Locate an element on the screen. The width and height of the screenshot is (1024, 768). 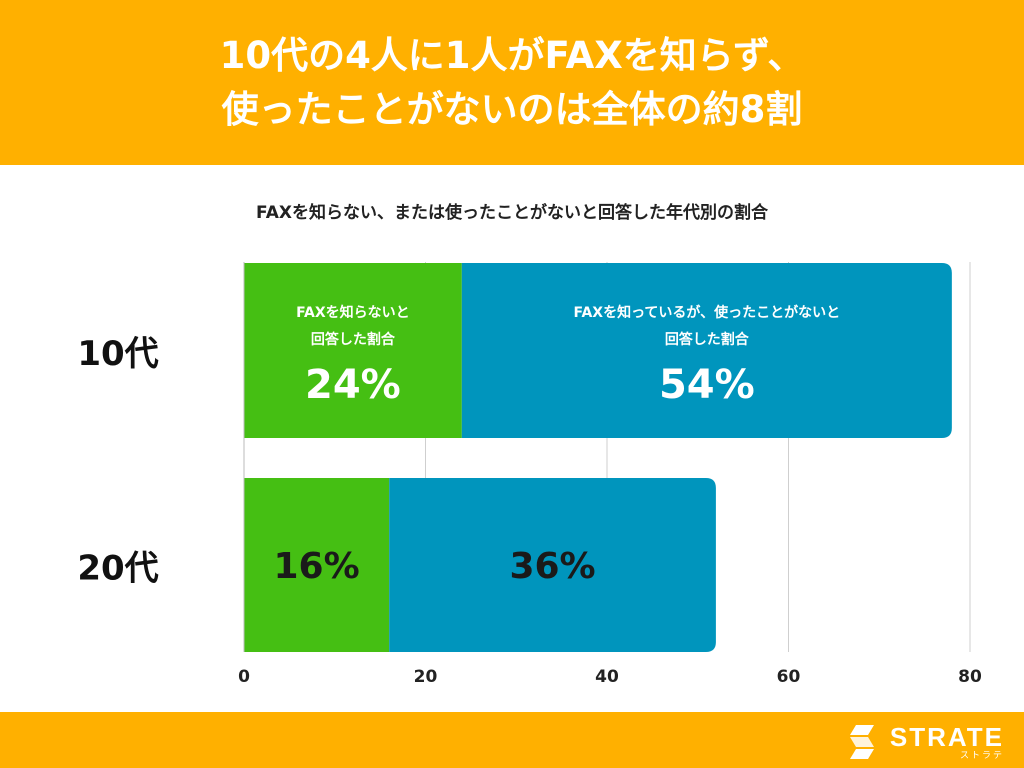
x-tick-label-0: 0 is located at coordinates (244, 677).